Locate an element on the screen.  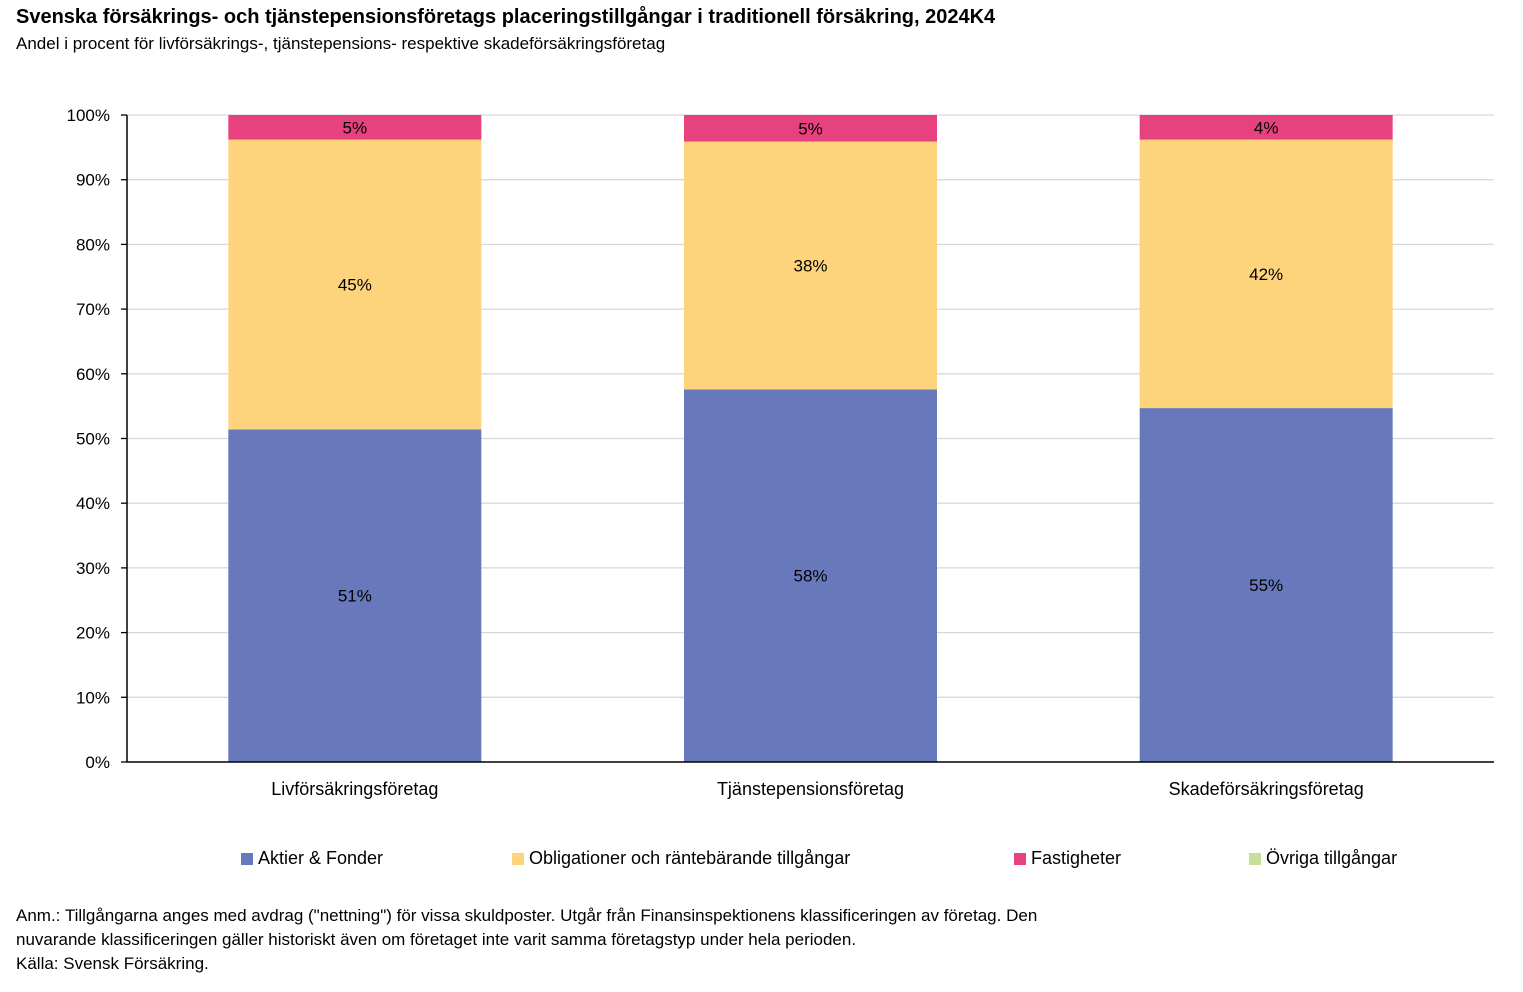
y-tick-label: 90% is located at coordinates (93, 180).